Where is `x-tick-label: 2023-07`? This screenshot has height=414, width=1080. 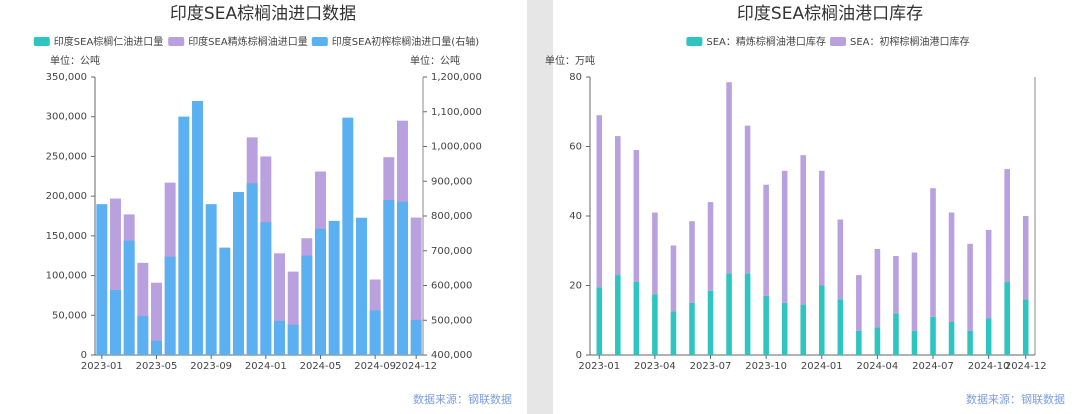
x-tick-label: 2023-07 is located at coordinates (711, 366).